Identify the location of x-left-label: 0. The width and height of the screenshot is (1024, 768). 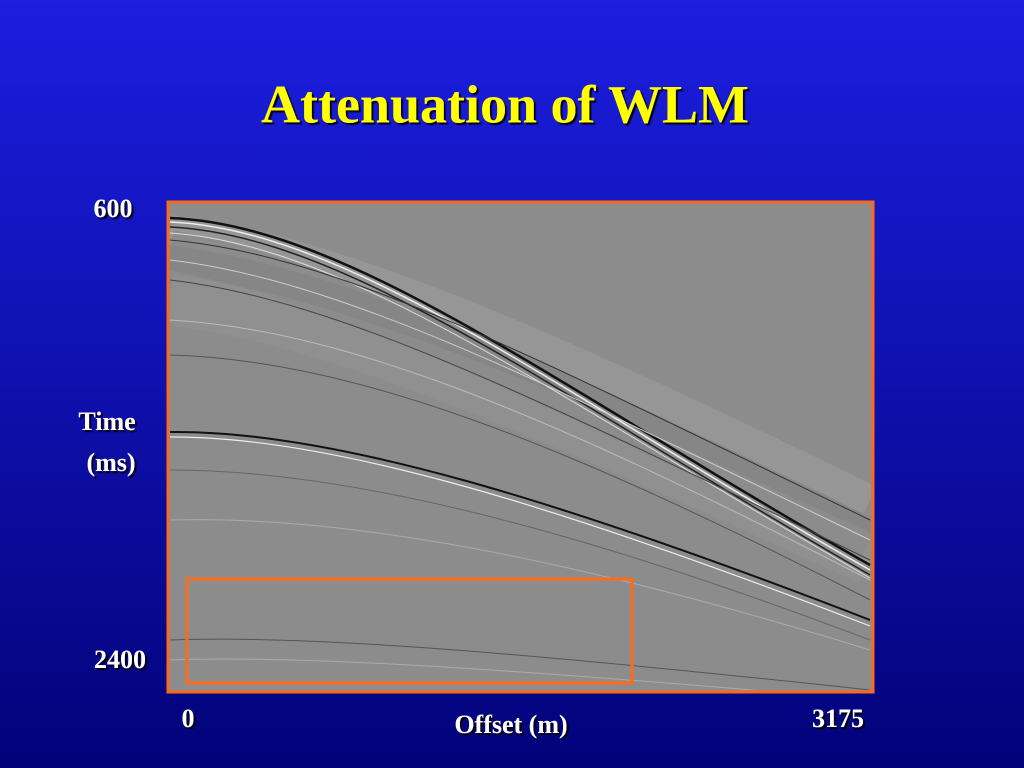
(188, 718).